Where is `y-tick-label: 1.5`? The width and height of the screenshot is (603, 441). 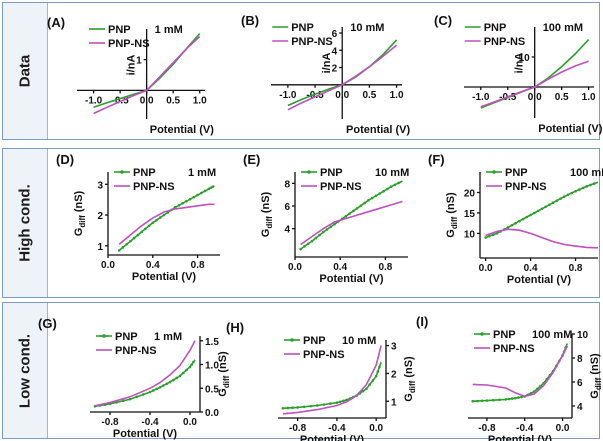 y-tick-label: 1.5 is located at coordinates (212, 342).